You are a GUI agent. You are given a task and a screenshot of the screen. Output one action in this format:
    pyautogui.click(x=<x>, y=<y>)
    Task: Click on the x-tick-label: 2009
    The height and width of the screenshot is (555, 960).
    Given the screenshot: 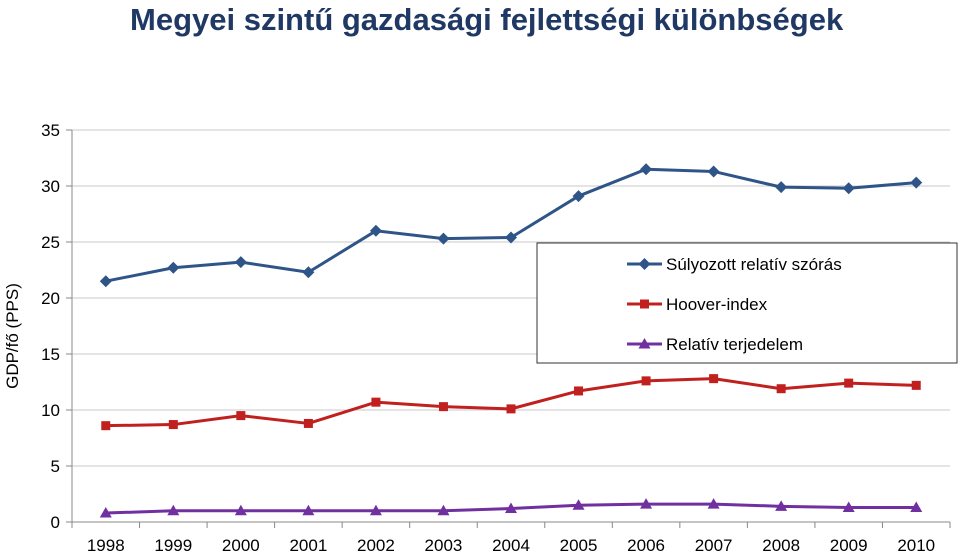 What is the action you would take?
    pyautogui.click(x=849, y=545)
    